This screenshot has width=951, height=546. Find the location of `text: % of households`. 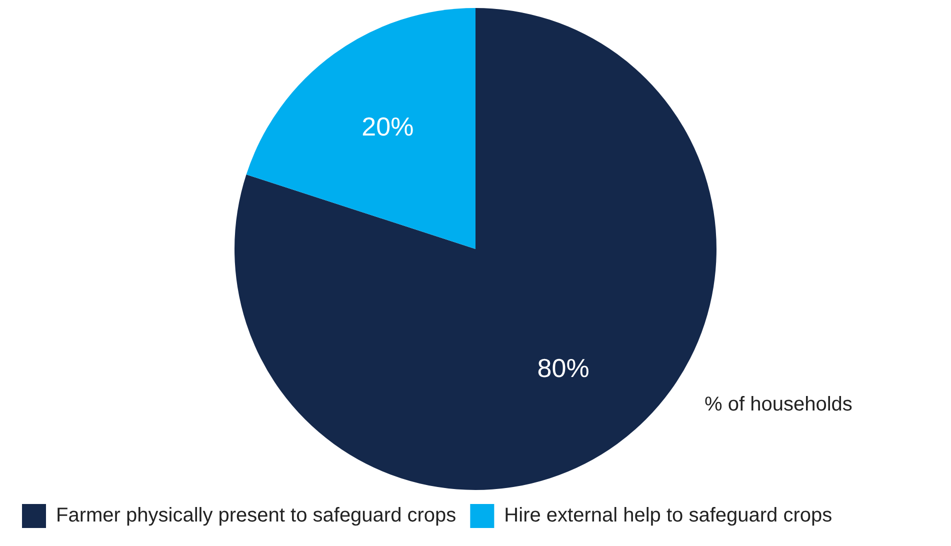

text: % of households is located at coordinates (778, 405).